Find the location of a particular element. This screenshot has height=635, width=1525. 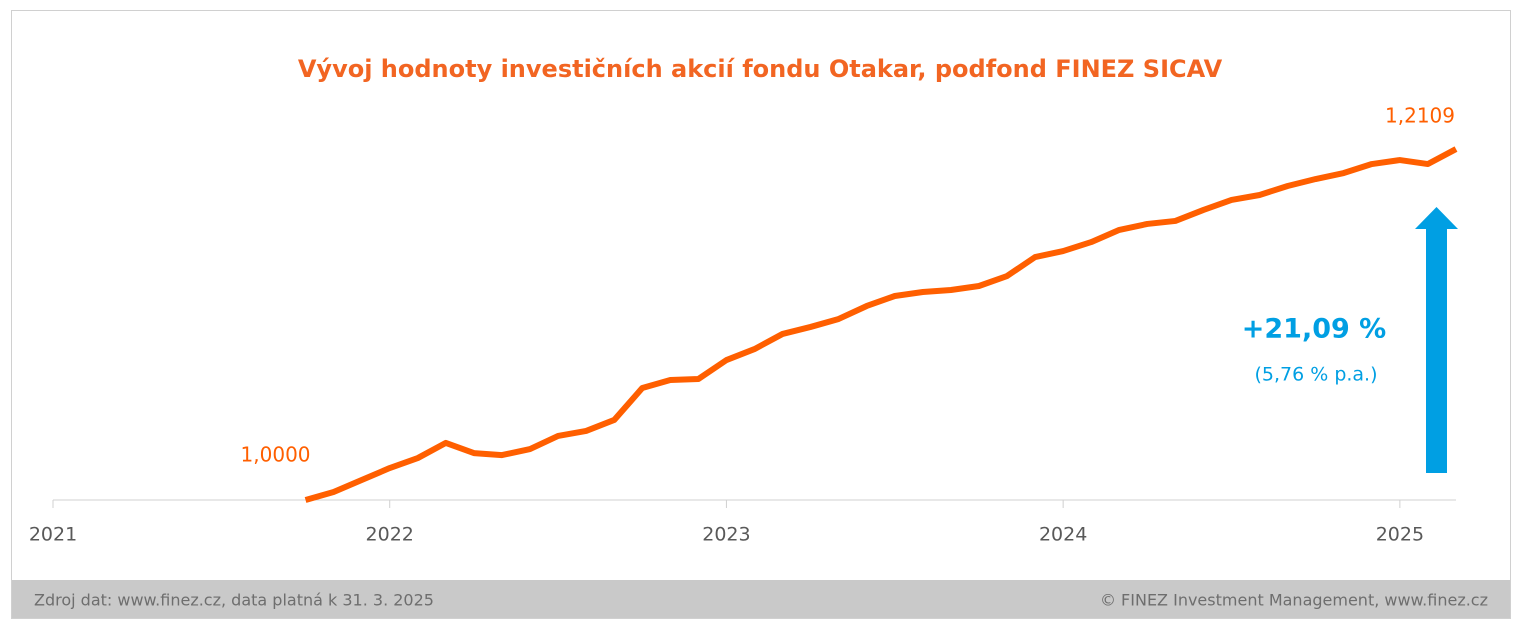

growth-total: +21,09 % is located at coordinates (1314, 329).